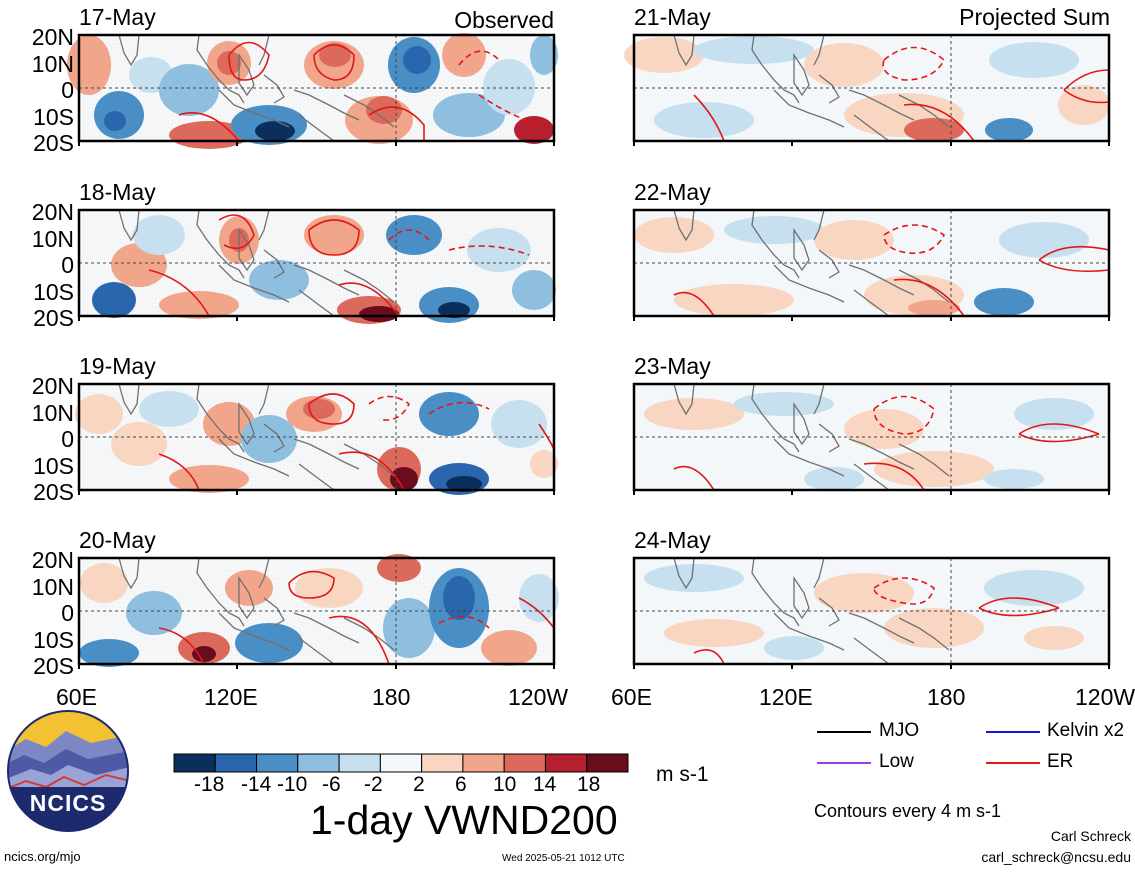 The width and height of the screenshot is (1135, 872). What do you see at coordinates (67, 265) in the screenshot?
I see `lat-label-eq-p2: 0` at bounding box center [67, 265].